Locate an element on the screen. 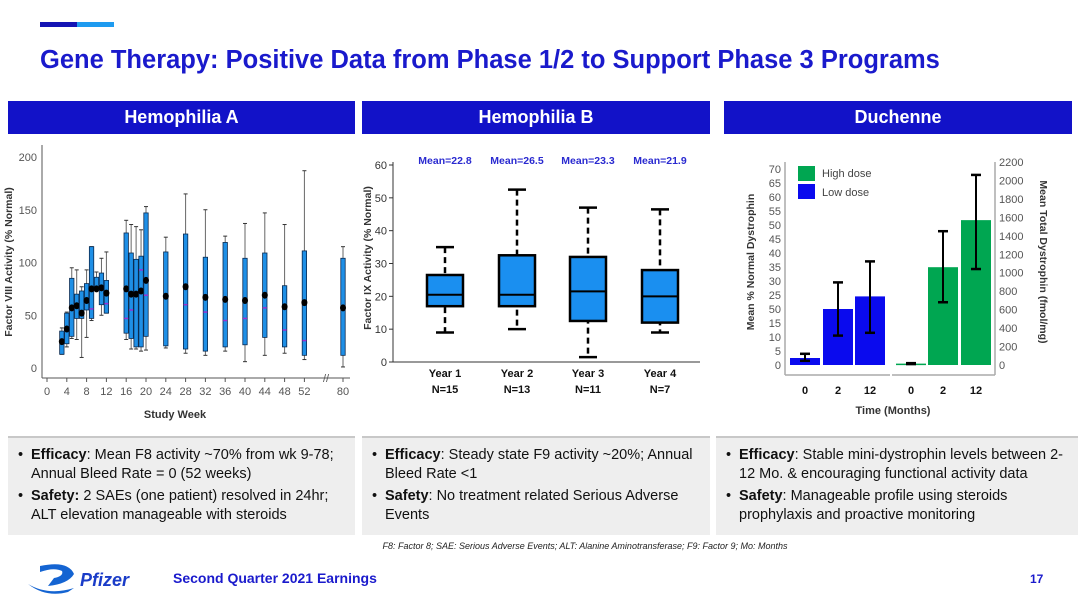  y-tick-label: 60 is located at coordinates (775, 198).